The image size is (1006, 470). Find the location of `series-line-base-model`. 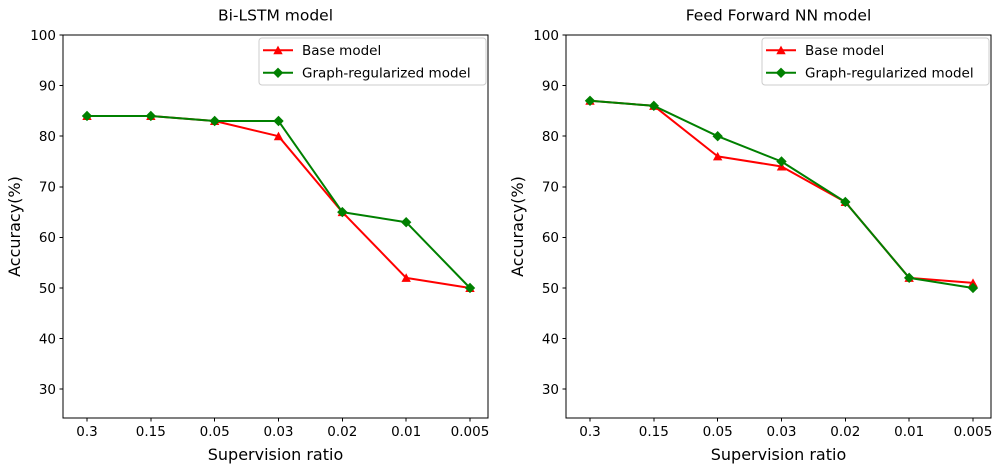

series-line-base-model is located at coordinates (278, 202).